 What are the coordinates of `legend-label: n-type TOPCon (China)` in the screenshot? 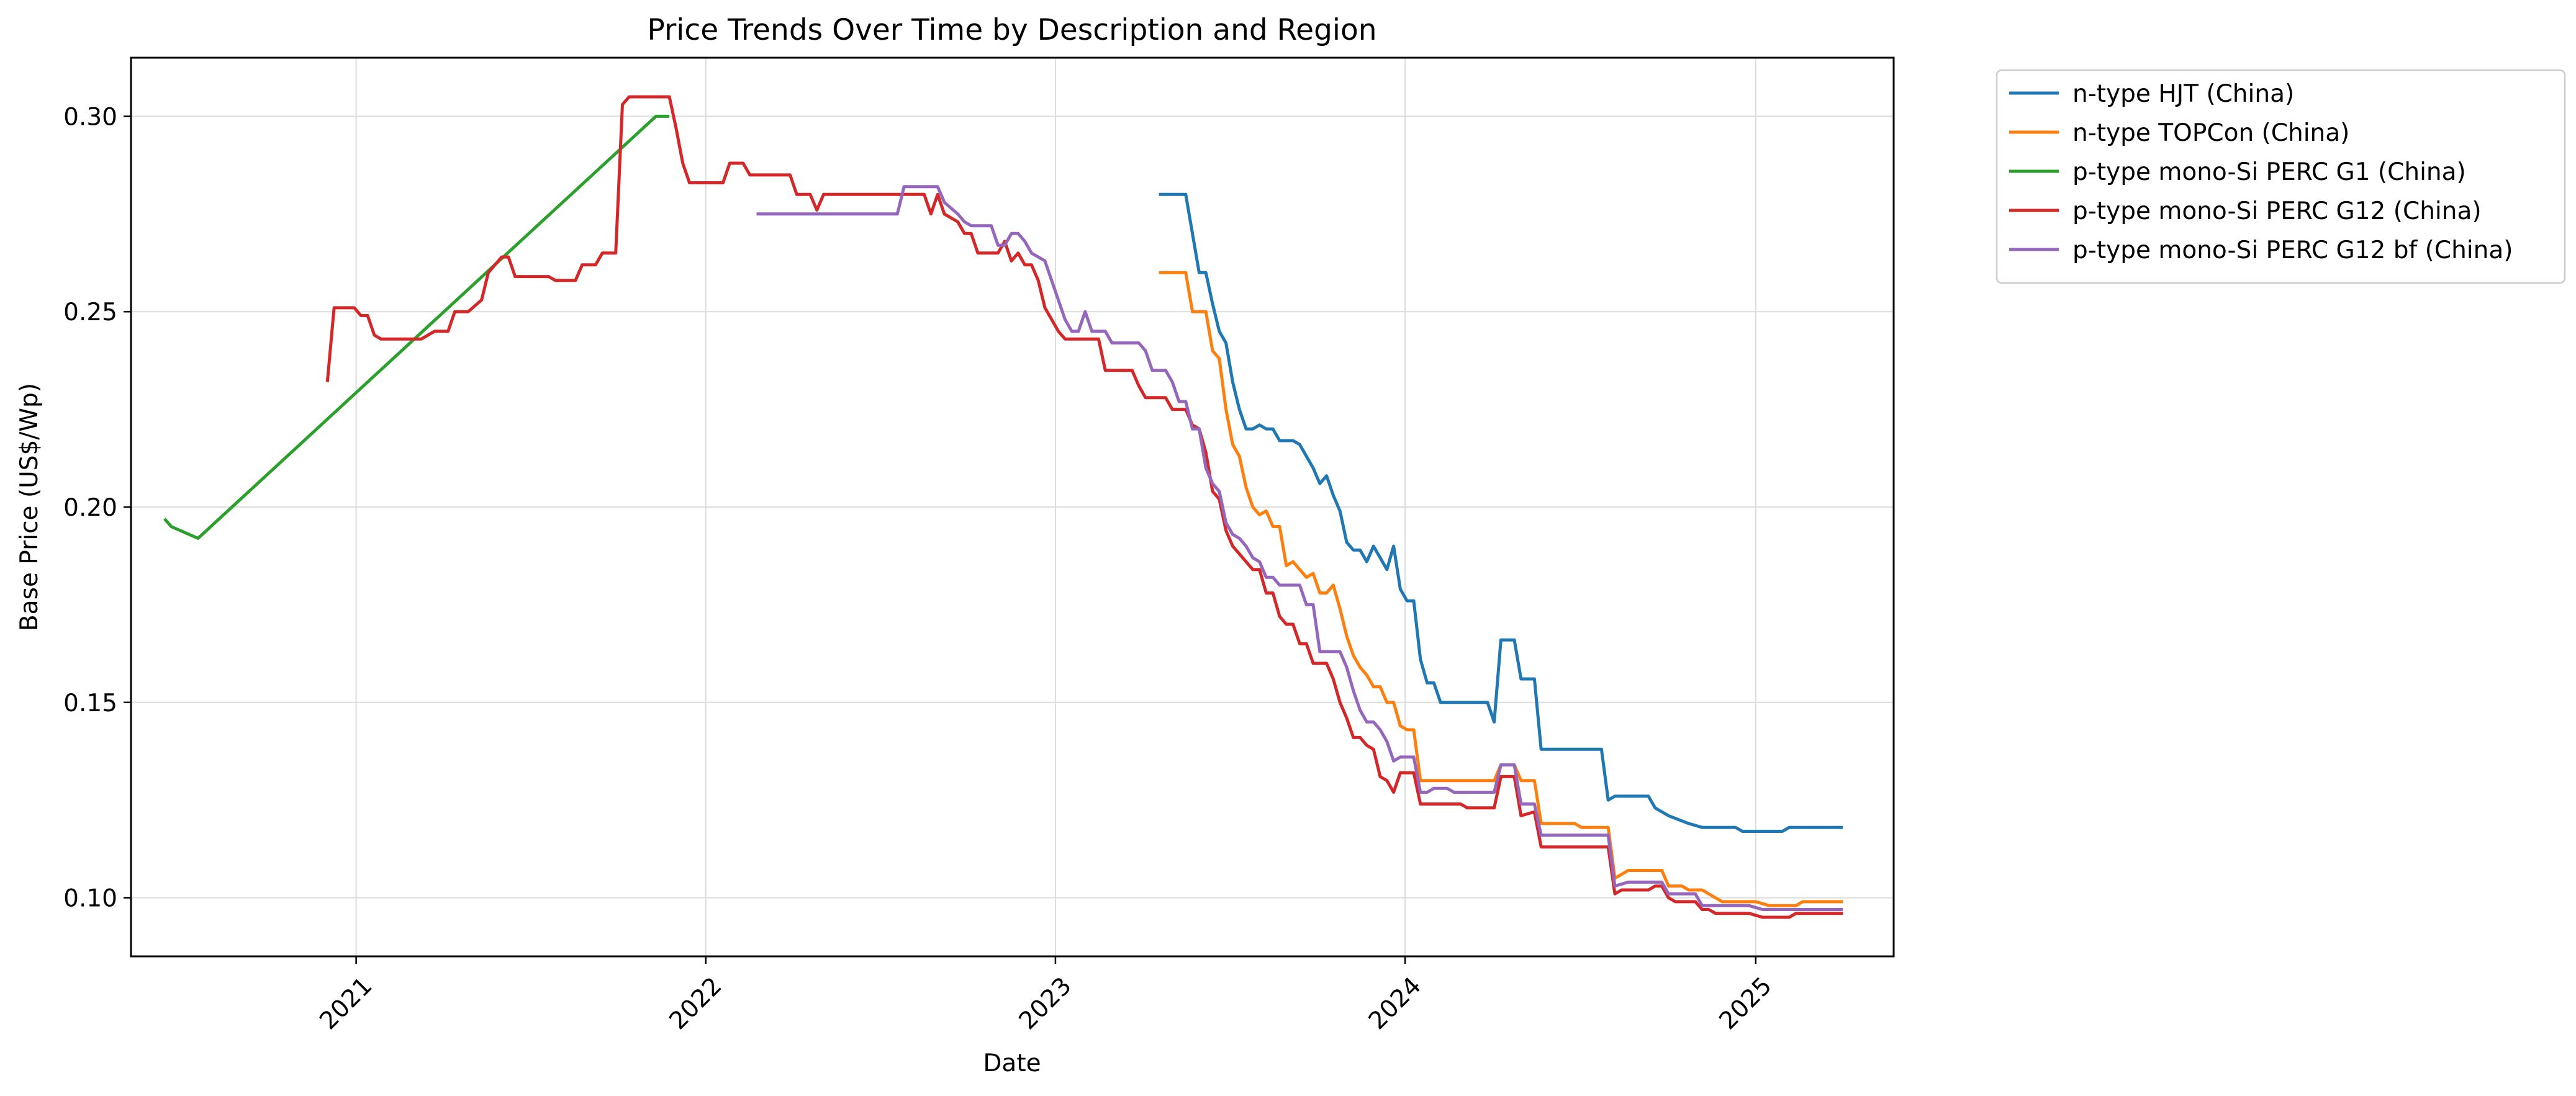 It's located at (2210, 133).